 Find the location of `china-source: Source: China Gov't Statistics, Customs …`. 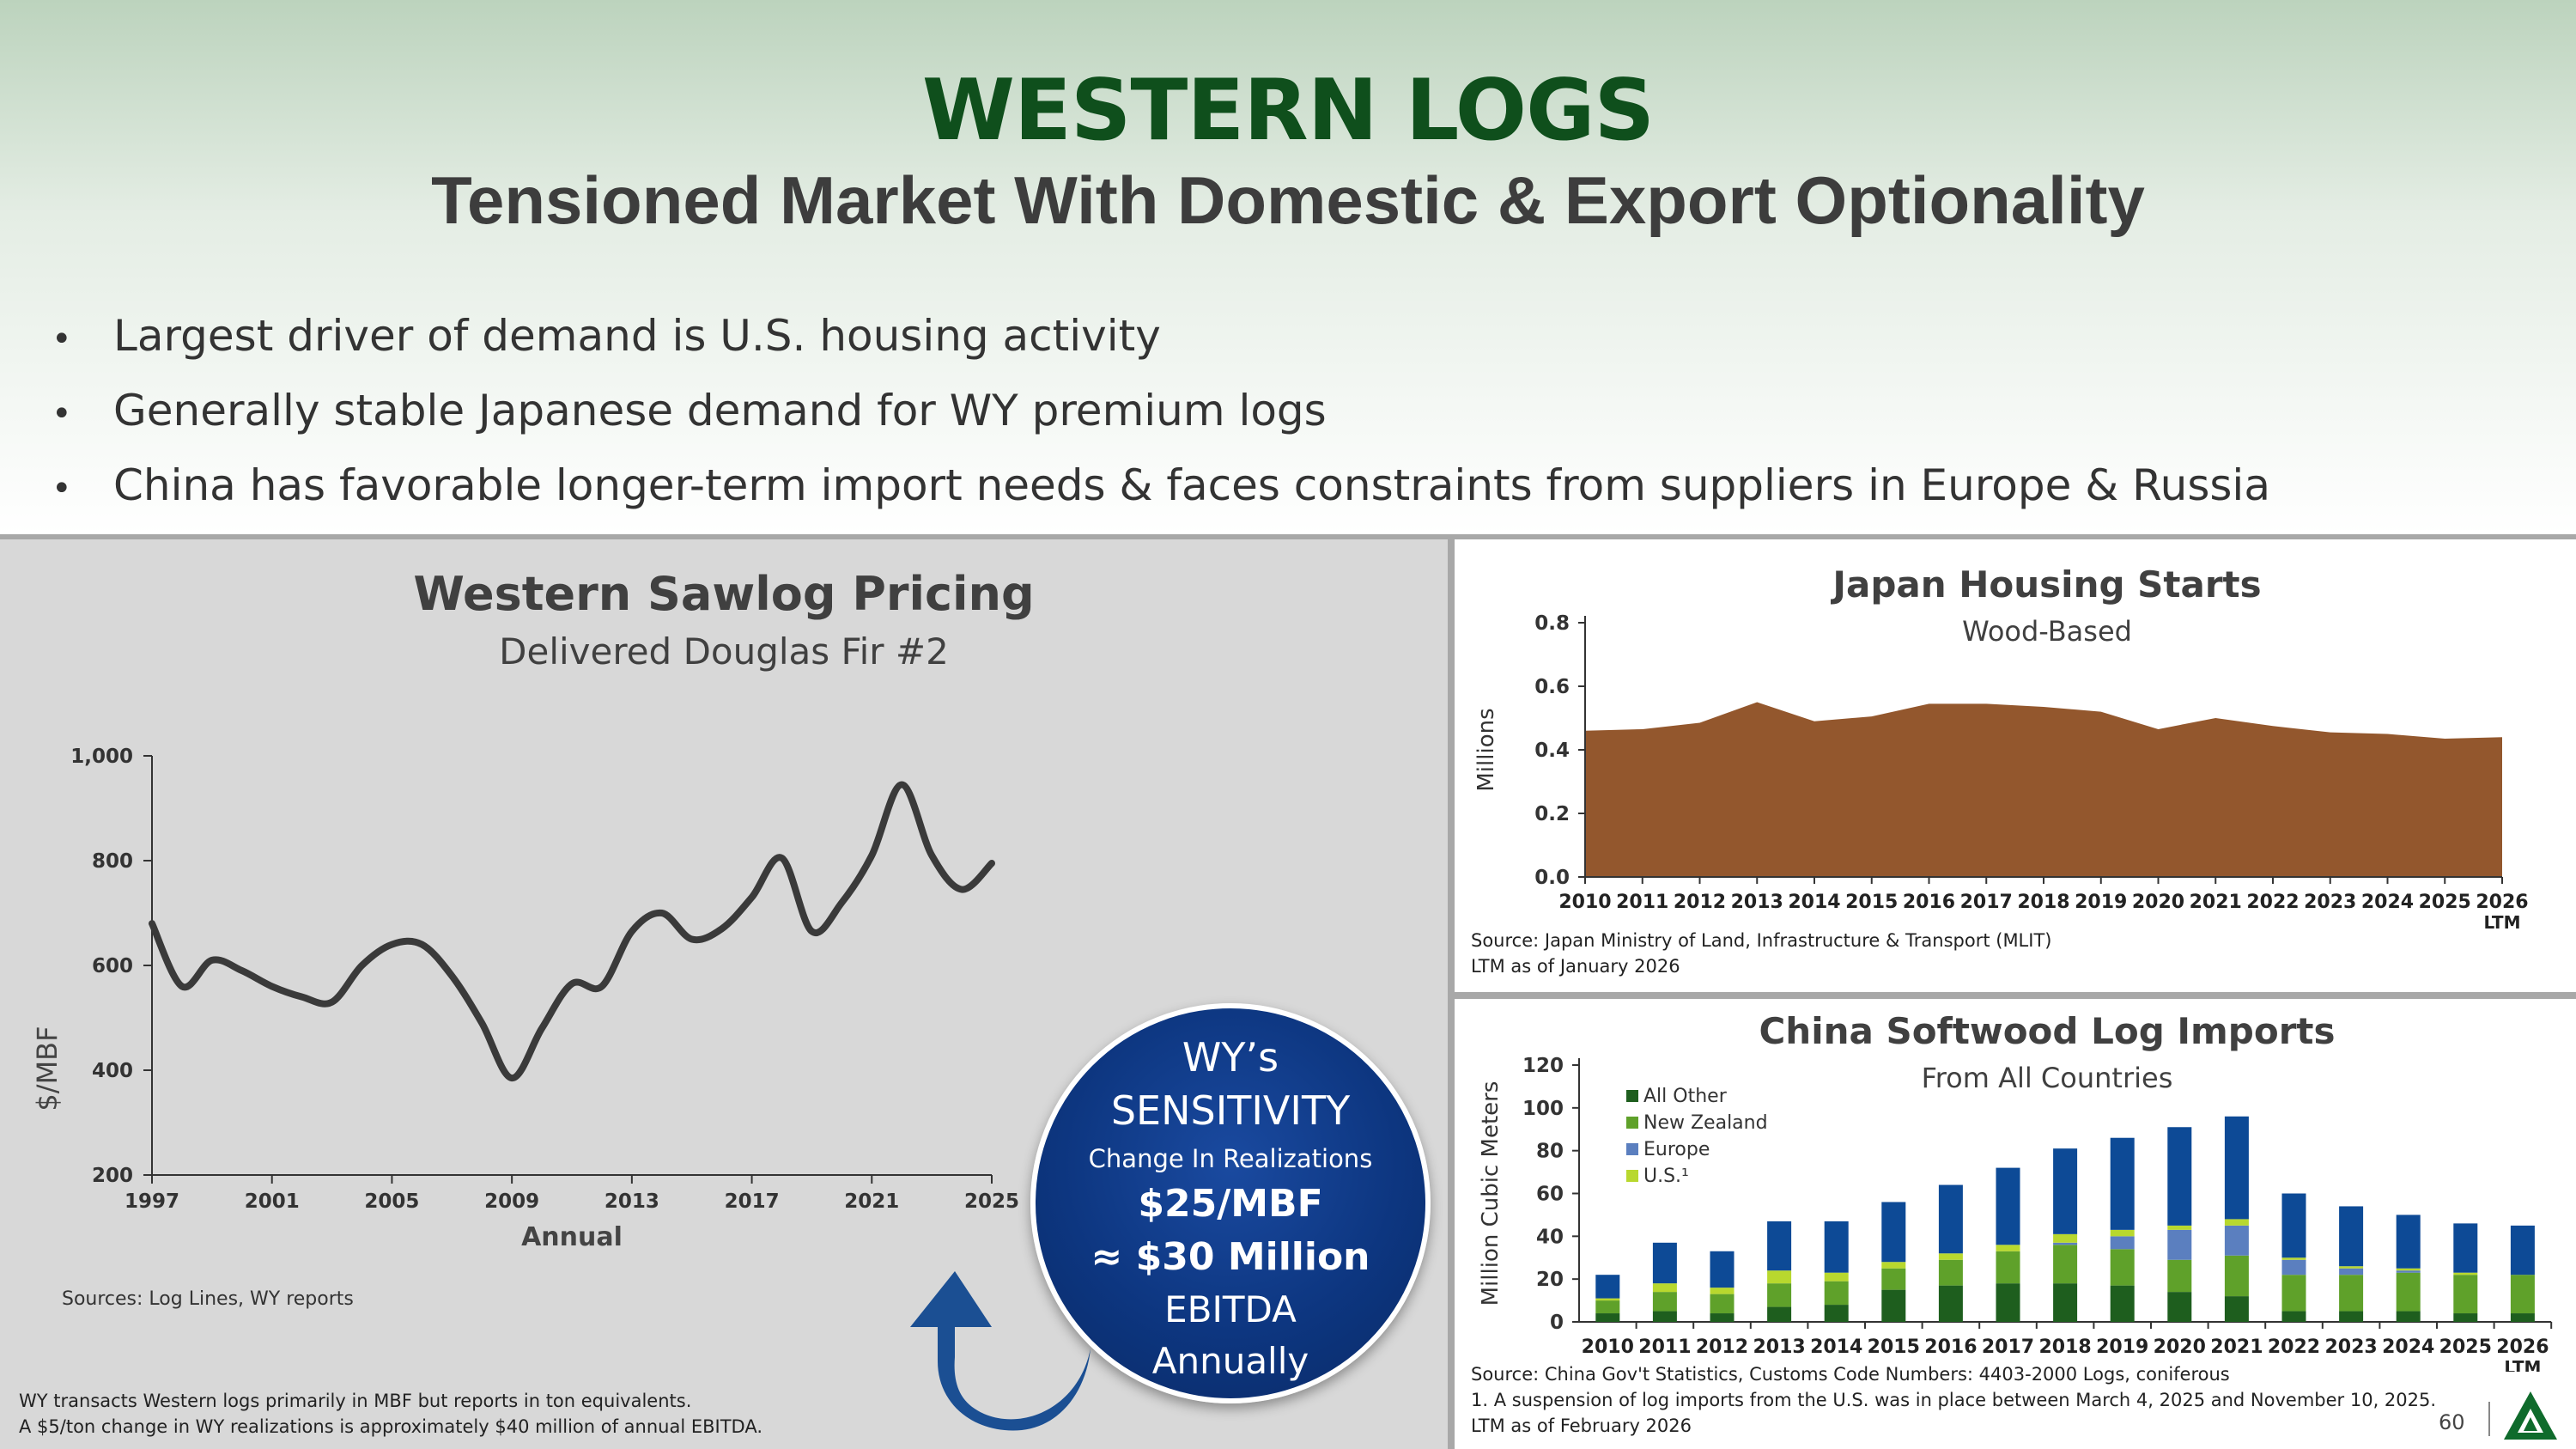

china-source: Source: China Gov't Statistics, Customs … is located at coordinates (1850, 1374).